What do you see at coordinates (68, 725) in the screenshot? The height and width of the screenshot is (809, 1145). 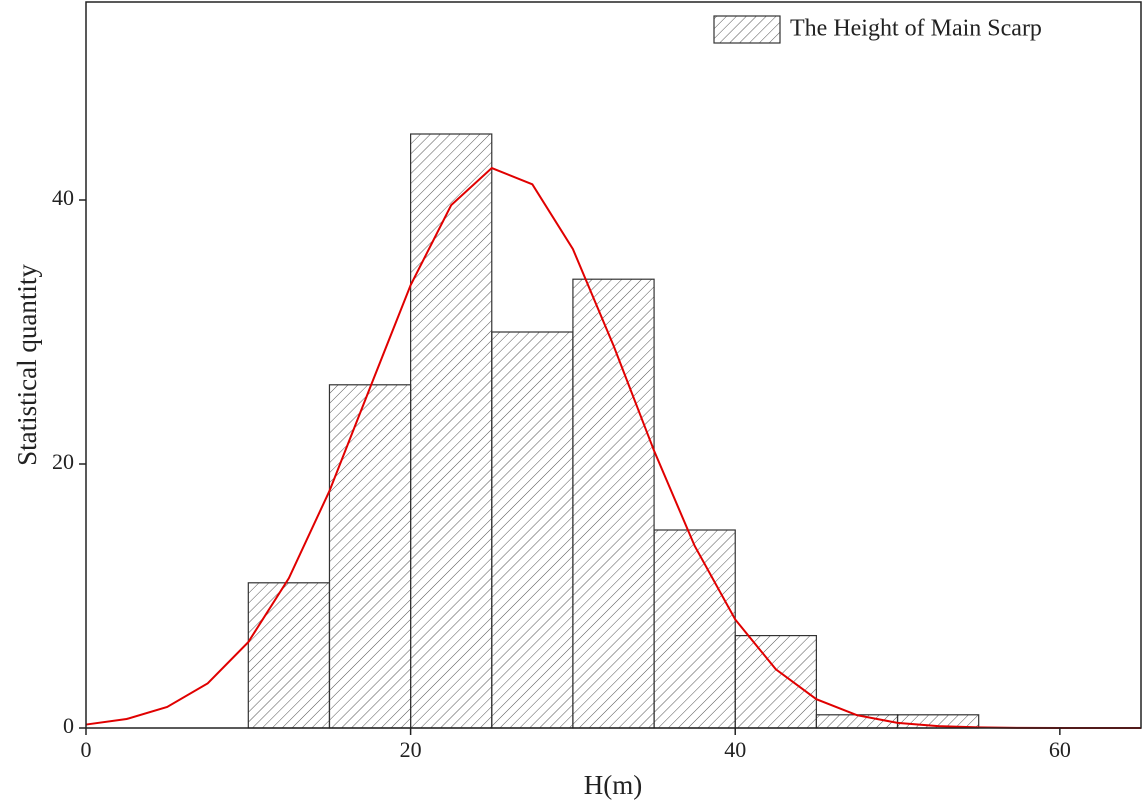 I see `y-tick-label: 0` at bounding box center [68, 725].